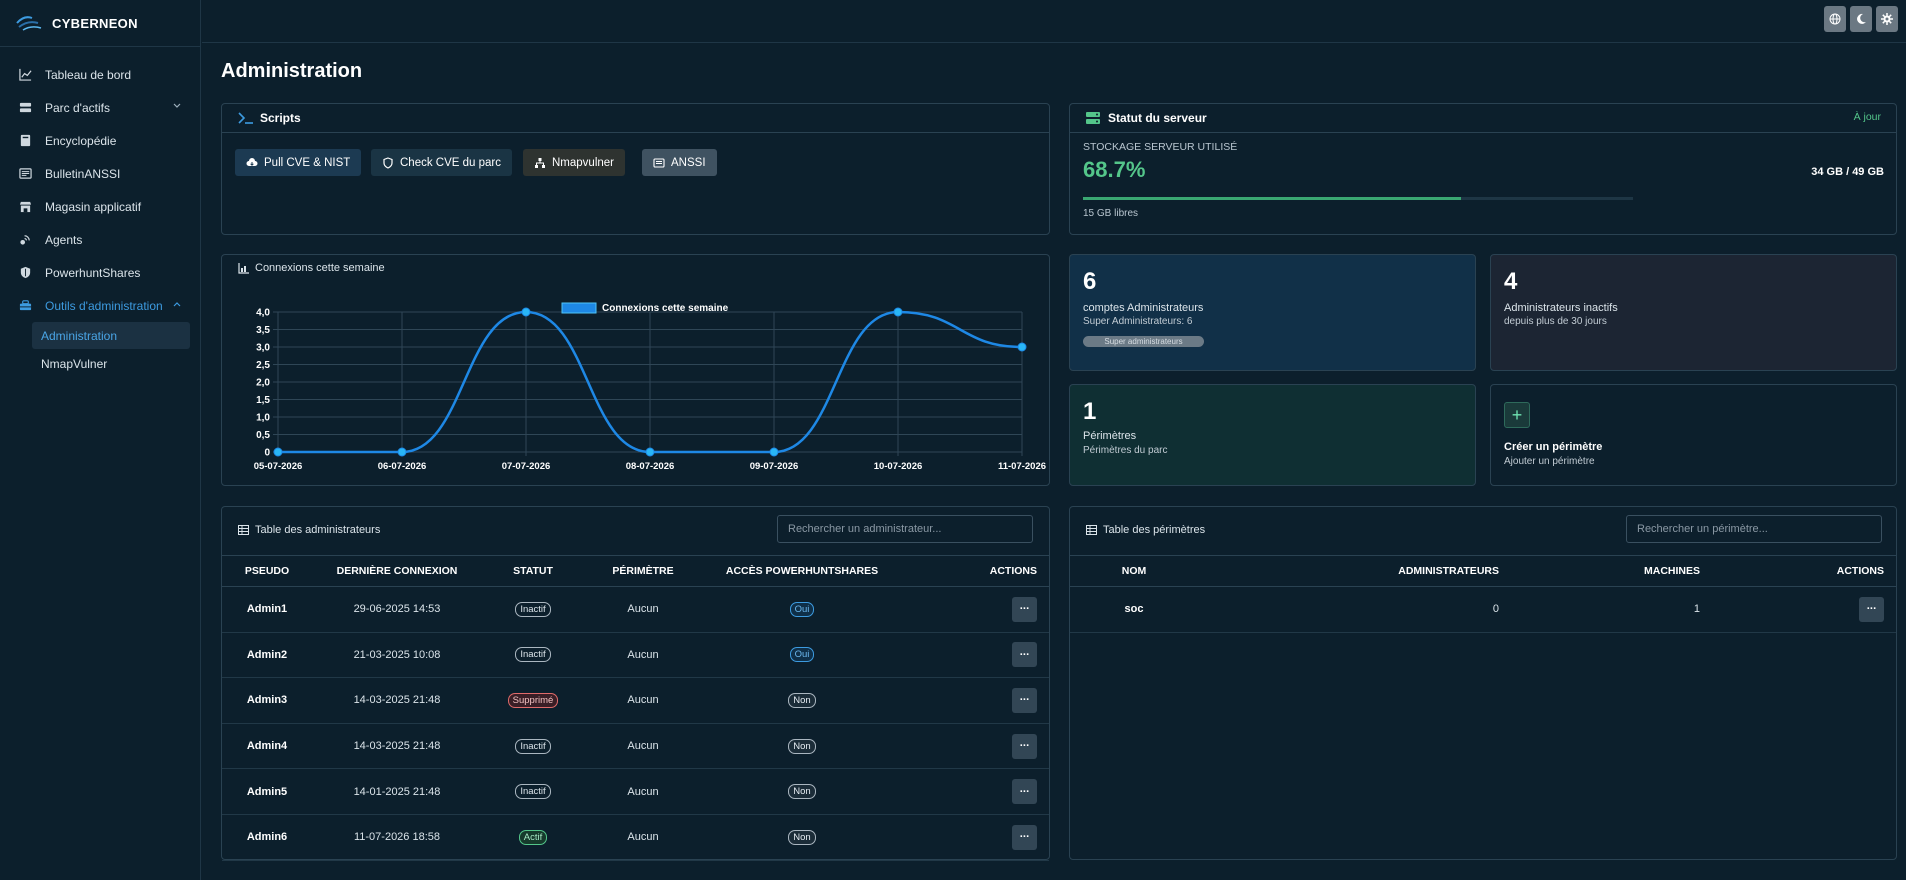 This screenshot has height=880, width=1906. What do you see at coordinates (267, 571) in the screenshot?
I see `column-header-pseudo: PSEUDO` at bounding box center [267, 571].